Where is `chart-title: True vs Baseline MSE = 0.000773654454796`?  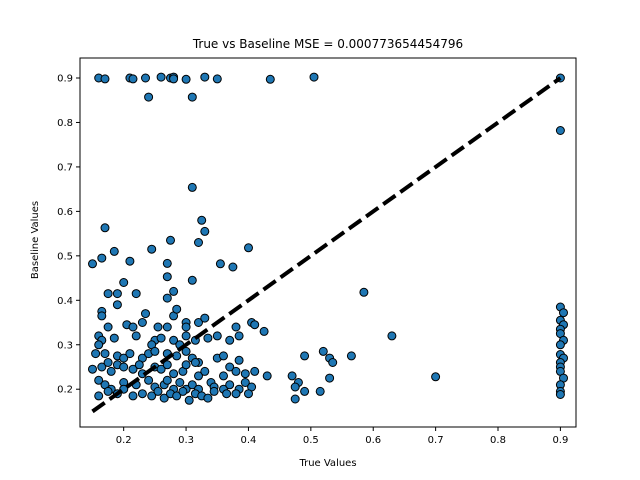 chart-title: True vs Baseline MSE = 0.000773654454796 is located at coordinates (327, 44).